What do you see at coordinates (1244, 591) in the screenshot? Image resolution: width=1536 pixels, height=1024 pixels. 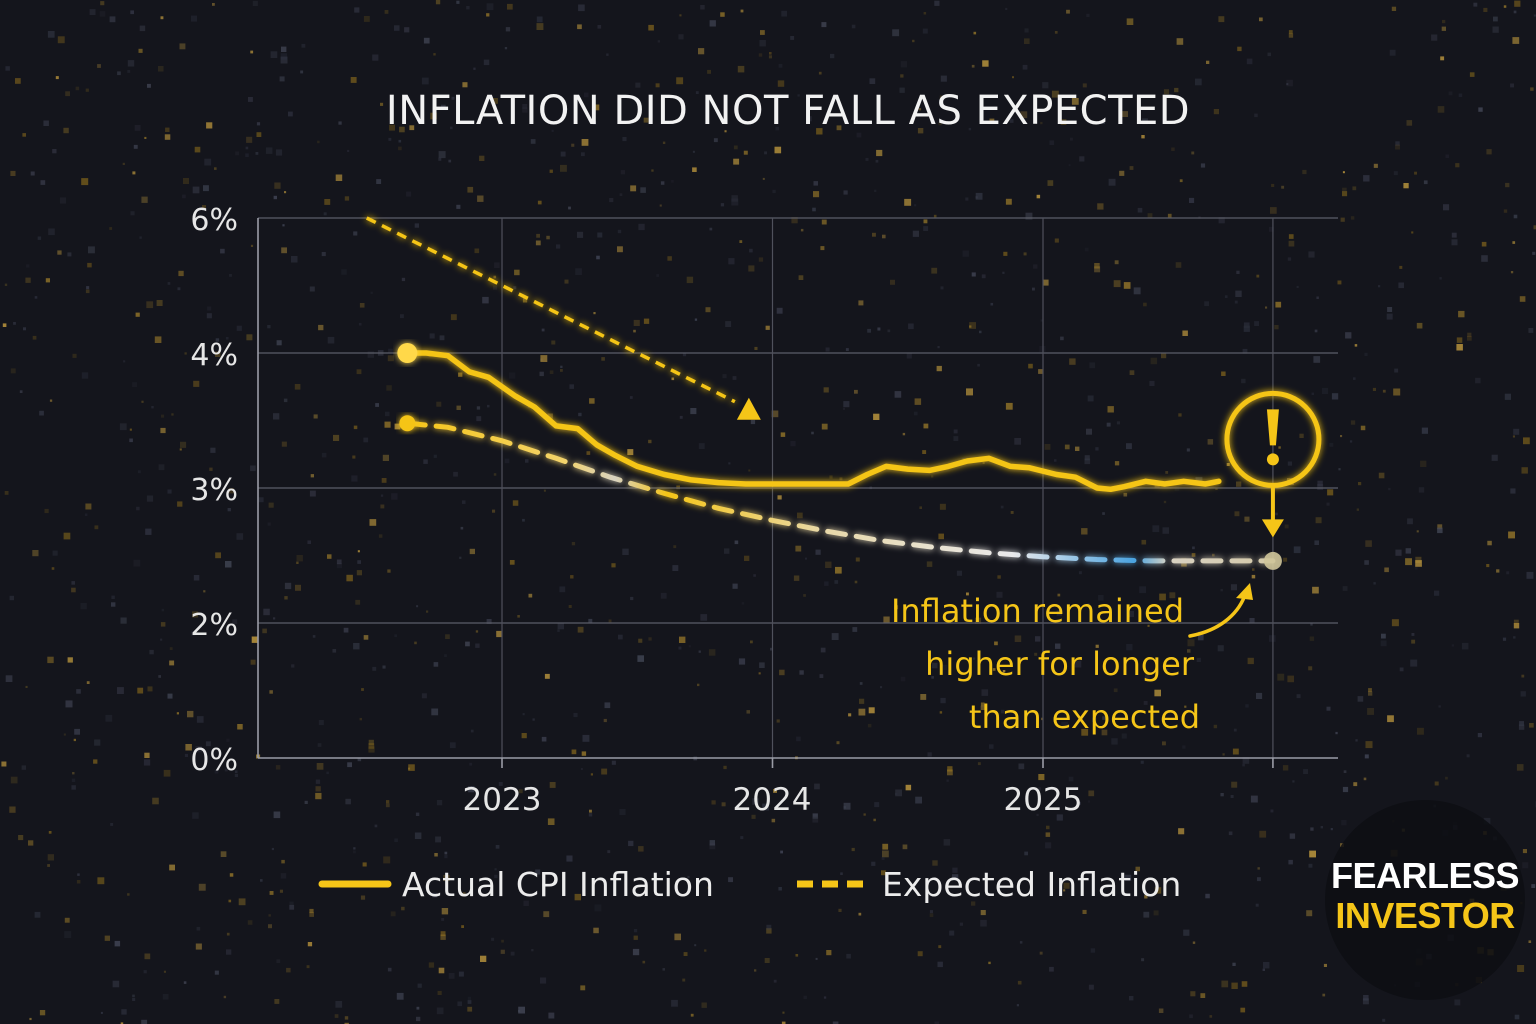 I see `curved-arrow-head` at bounding box center [1244, 591].